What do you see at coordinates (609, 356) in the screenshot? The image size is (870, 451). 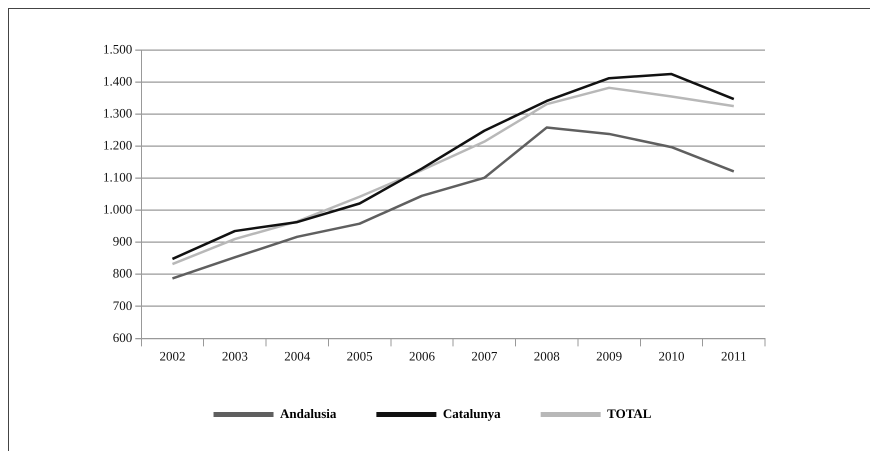 I see `x-tick-label: 2009` at bounding box center [609, 356].